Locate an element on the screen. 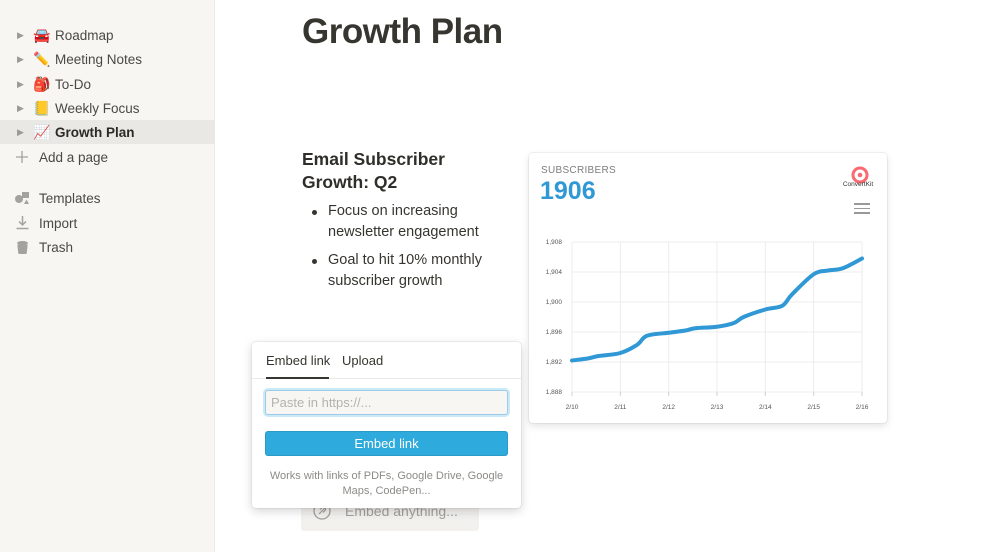 The width and height of the screenshot is (997, 552). active-tab-indicator is located at coordinates (297, 378).